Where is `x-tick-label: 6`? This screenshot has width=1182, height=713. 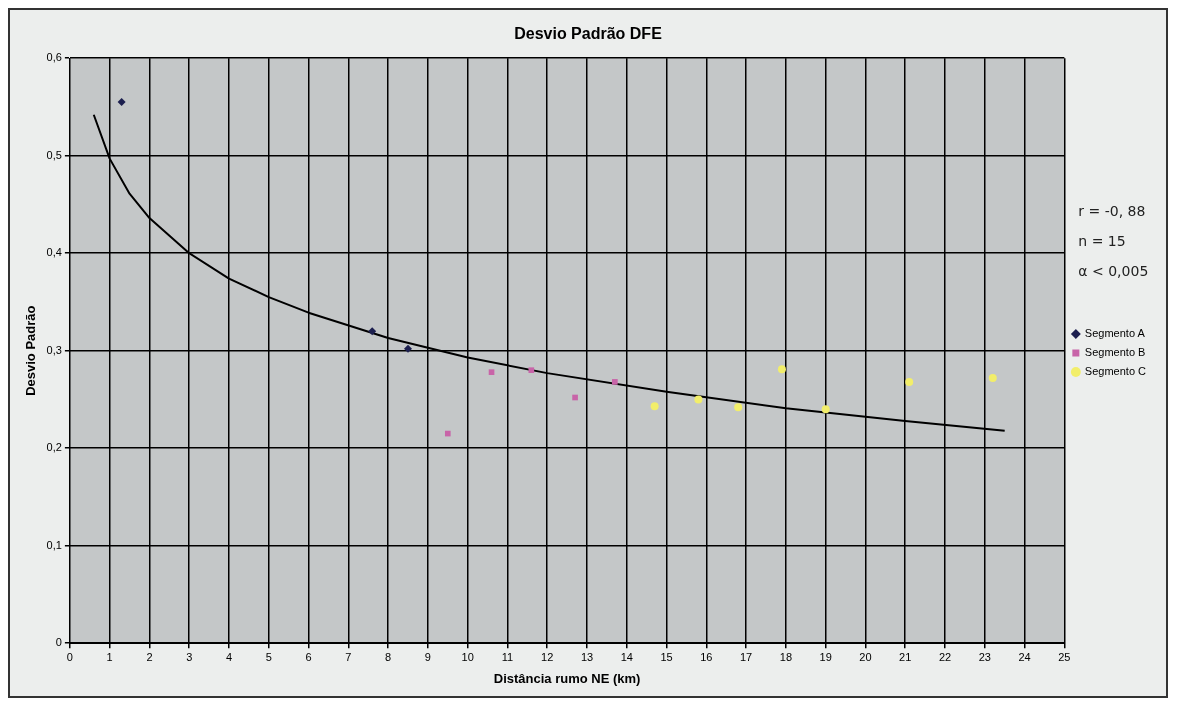 x-tick-label: 6 is located at coordinates (308, 656).